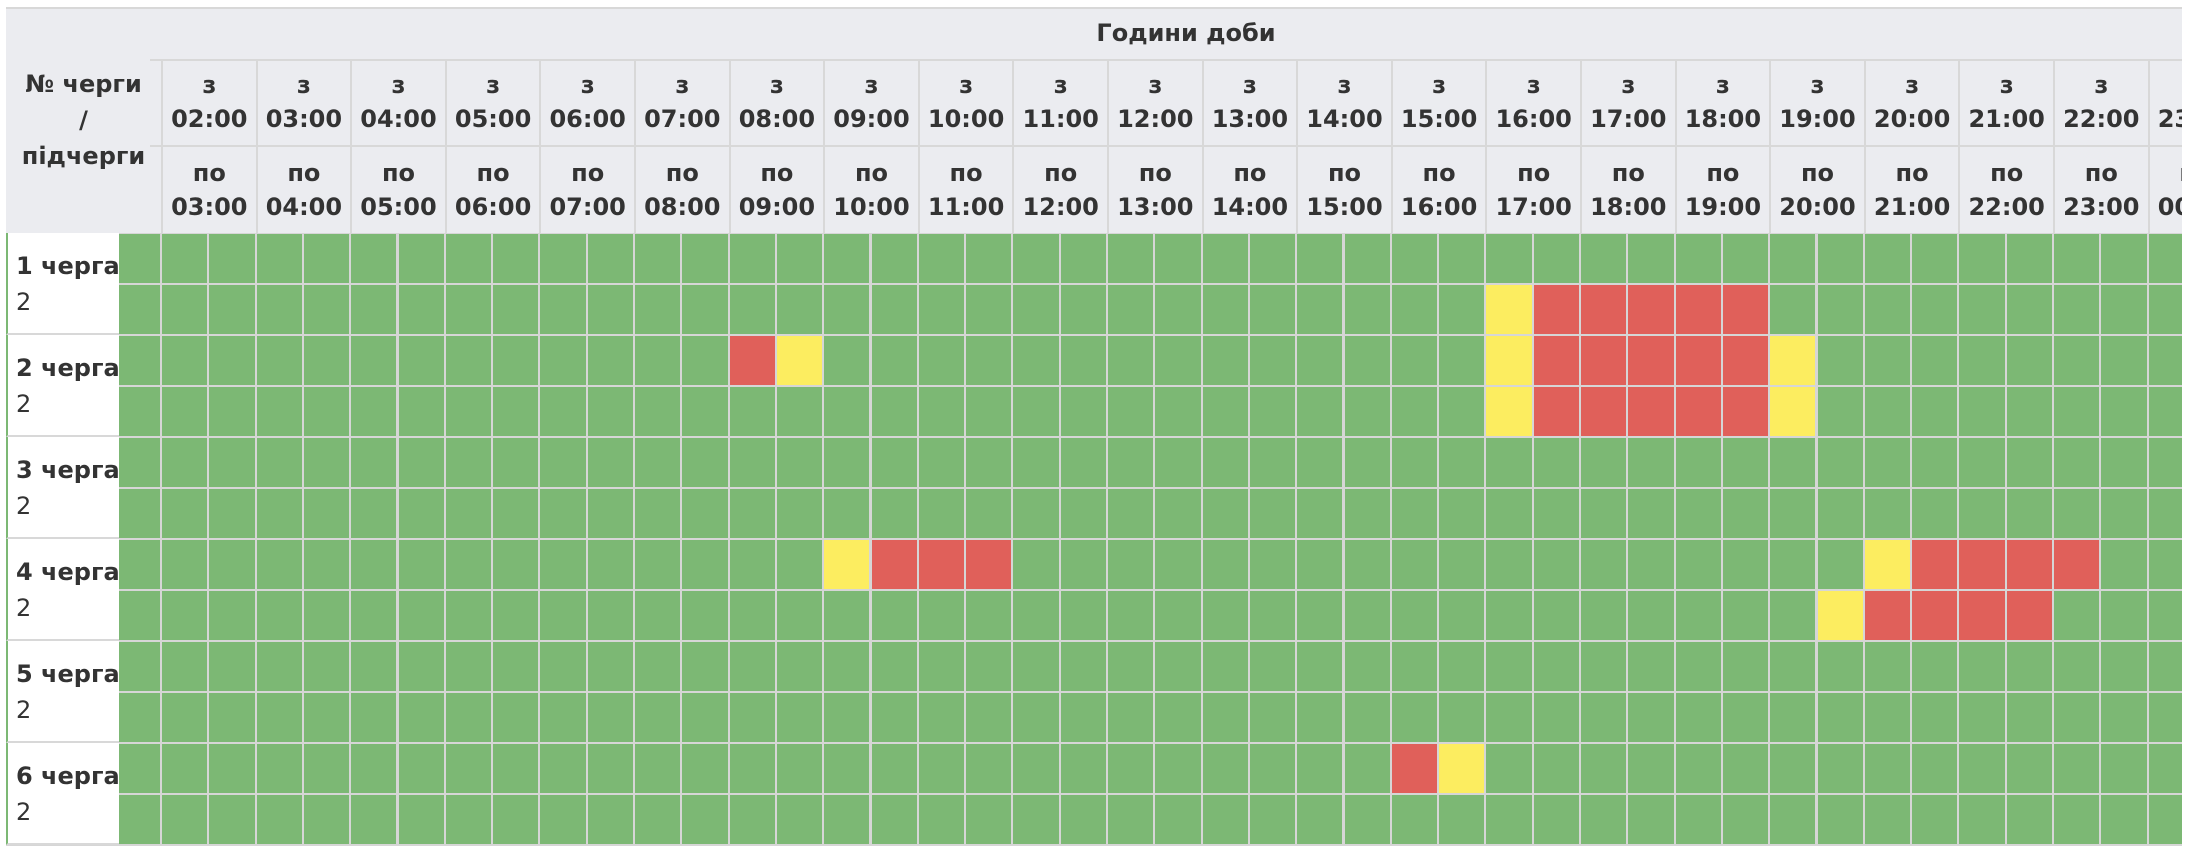  Describe the element at coordinates (492, 102) in the screenshot. I see `hour-header-from: з 05:00` at that location.